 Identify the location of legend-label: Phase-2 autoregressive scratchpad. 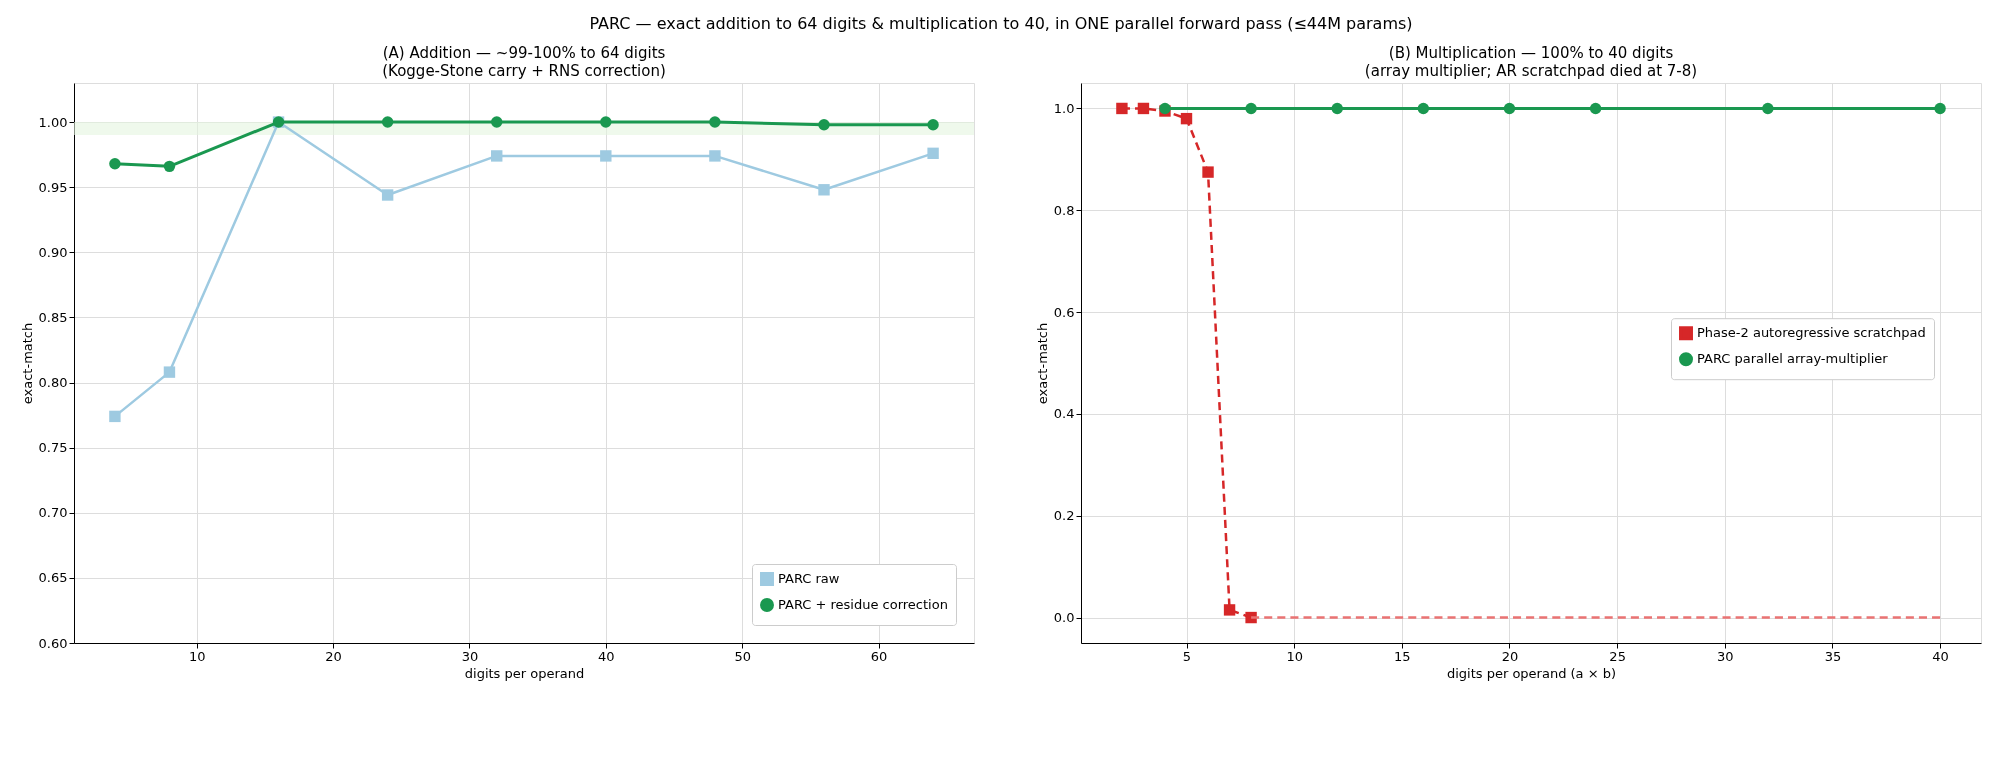
(1811, 333).